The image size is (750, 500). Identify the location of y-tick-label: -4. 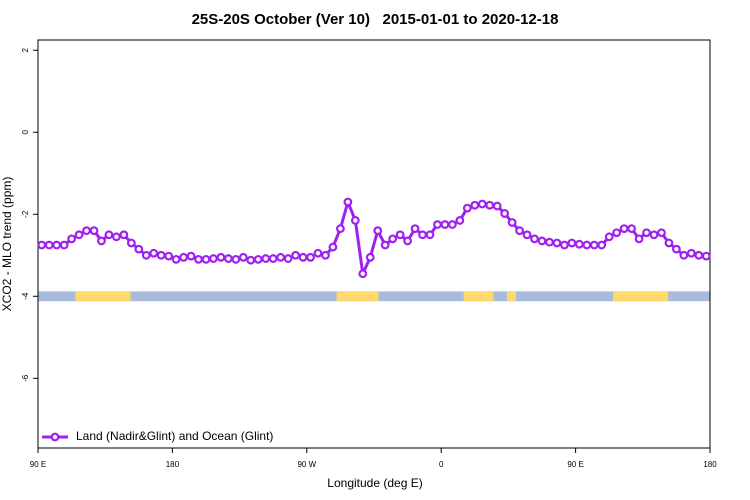
(25, 296).